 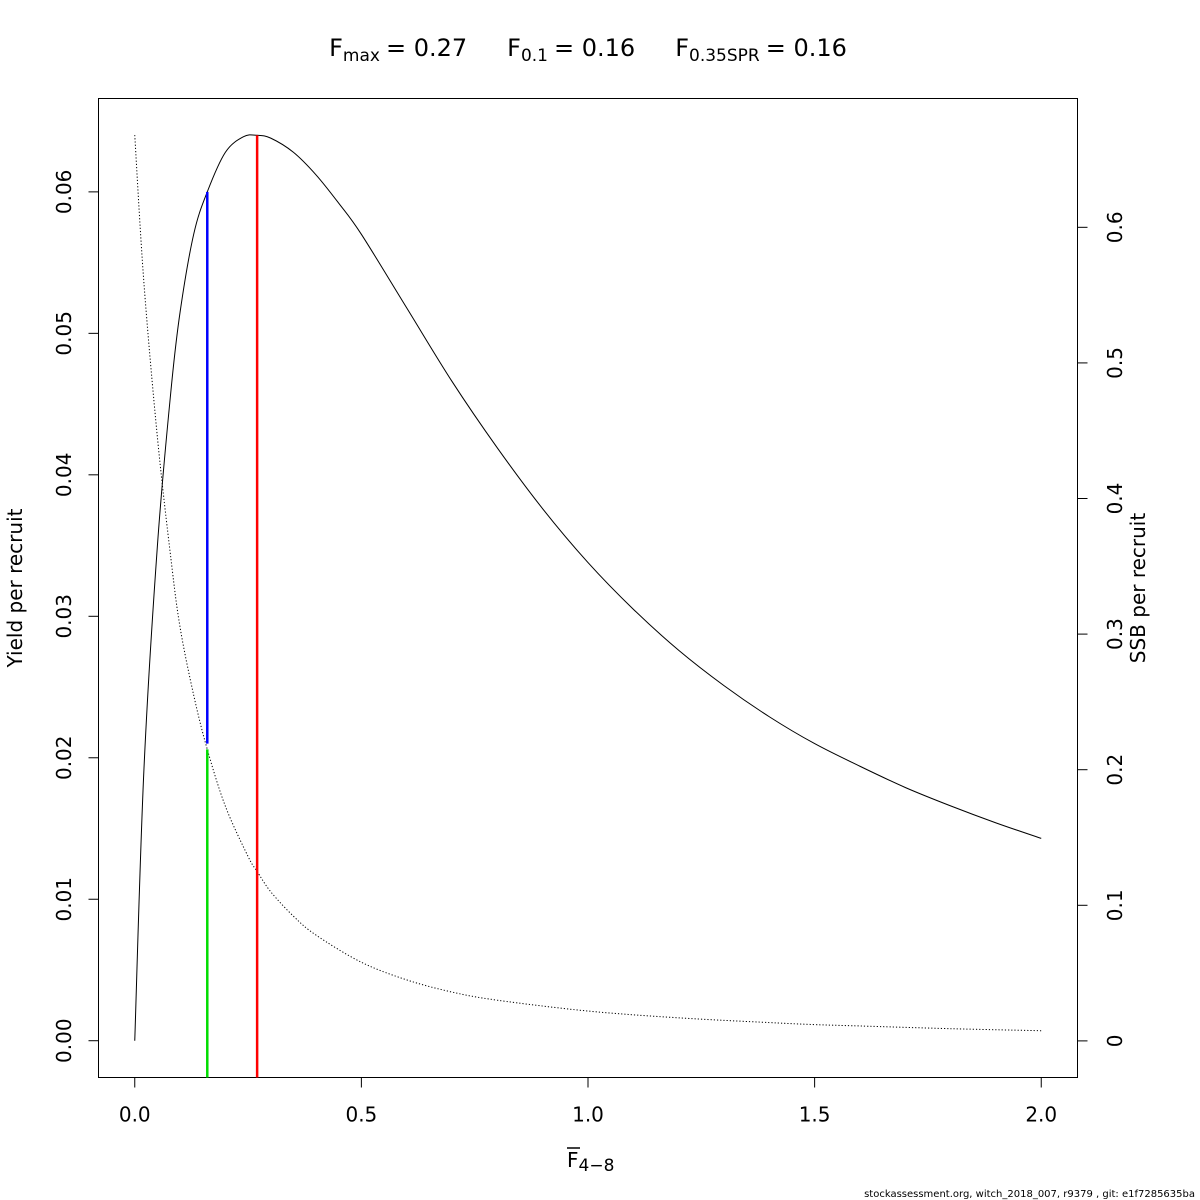 I want to click on y-right-tick-label: 0.2, so click(x=1115, y=770).